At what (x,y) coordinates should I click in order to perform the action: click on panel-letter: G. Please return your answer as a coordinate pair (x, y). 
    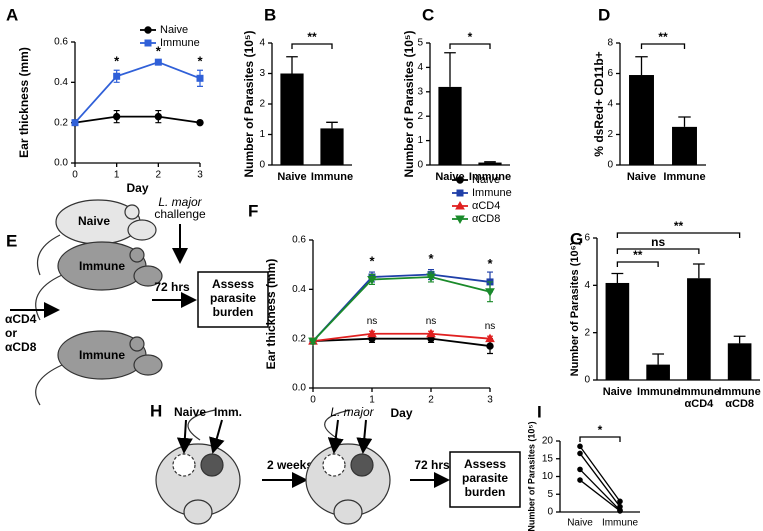
    Looking at the image, I should click on (576, 238).